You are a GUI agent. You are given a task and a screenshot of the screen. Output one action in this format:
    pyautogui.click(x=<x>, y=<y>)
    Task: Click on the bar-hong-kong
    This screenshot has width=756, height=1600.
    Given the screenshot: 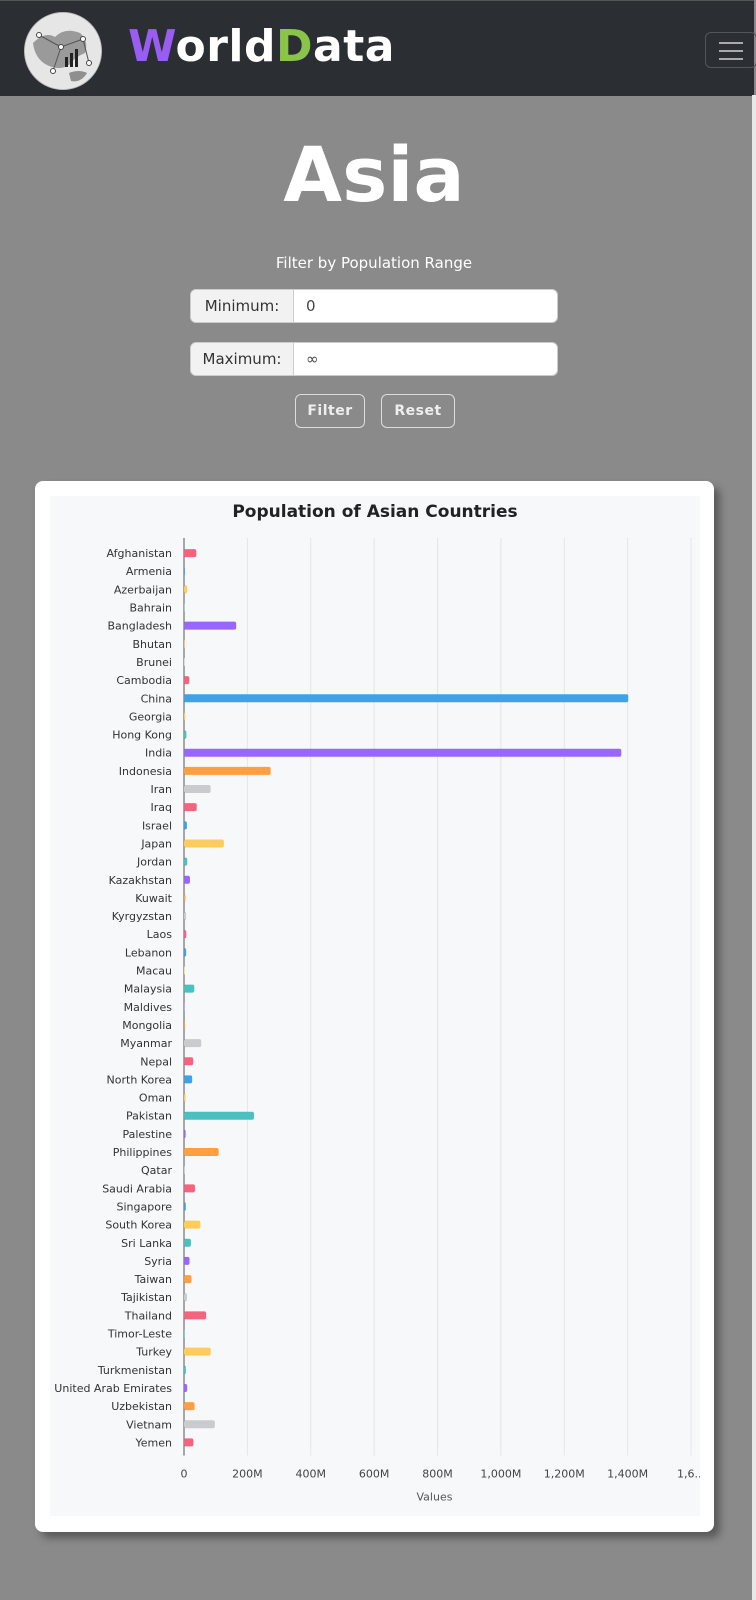 What is the action you would take?
    pyautogui.click(x=185, y=734)
    